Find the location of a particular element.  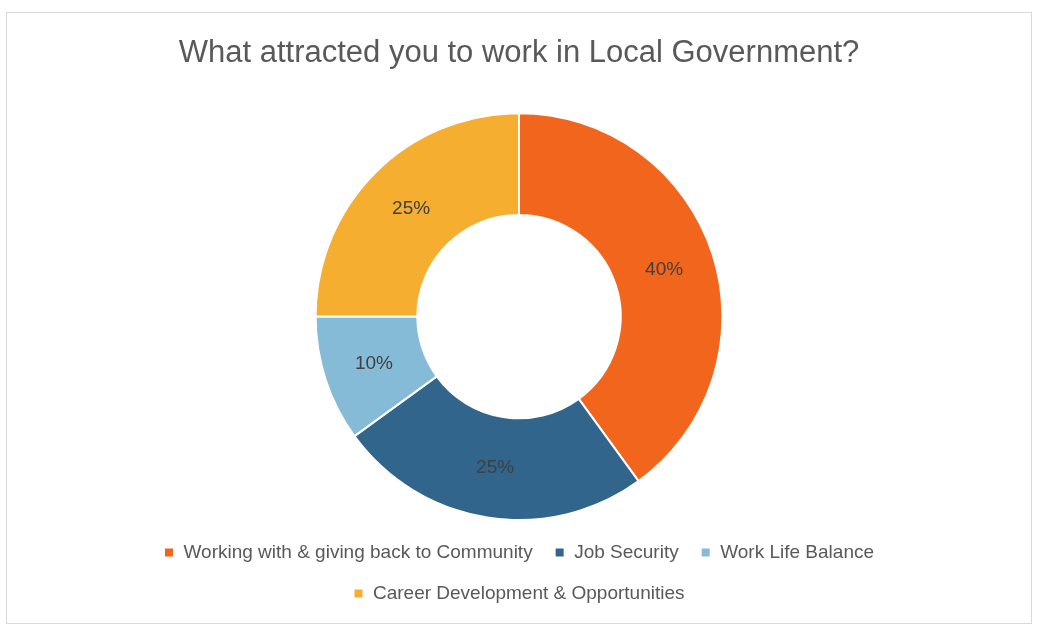

legend-label: Working with & giving back to Community is located at coordinates (358, 551).